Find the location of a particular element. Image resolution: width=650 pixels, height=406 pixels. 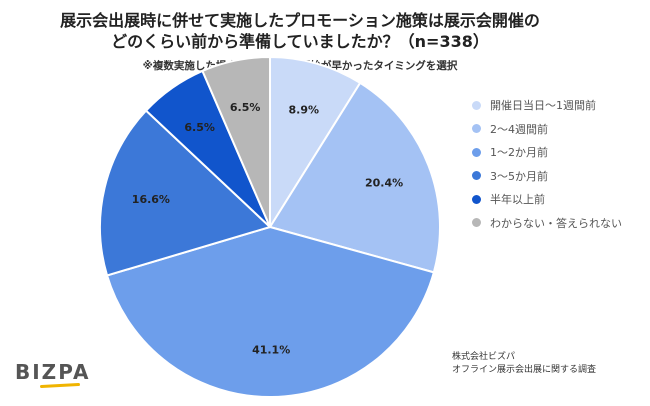

legend-label: わからない・答えられない is located at coordinates (556, 223).